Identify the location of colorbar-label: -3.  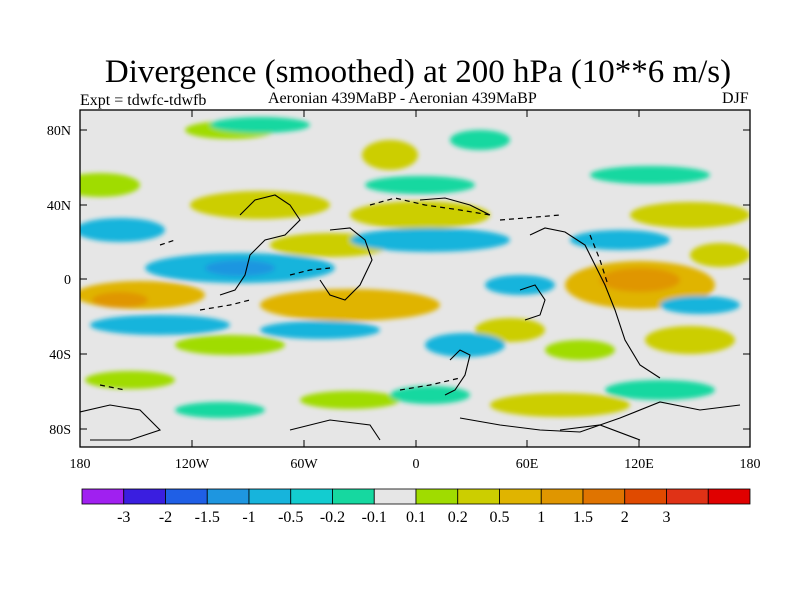
(123, 517).